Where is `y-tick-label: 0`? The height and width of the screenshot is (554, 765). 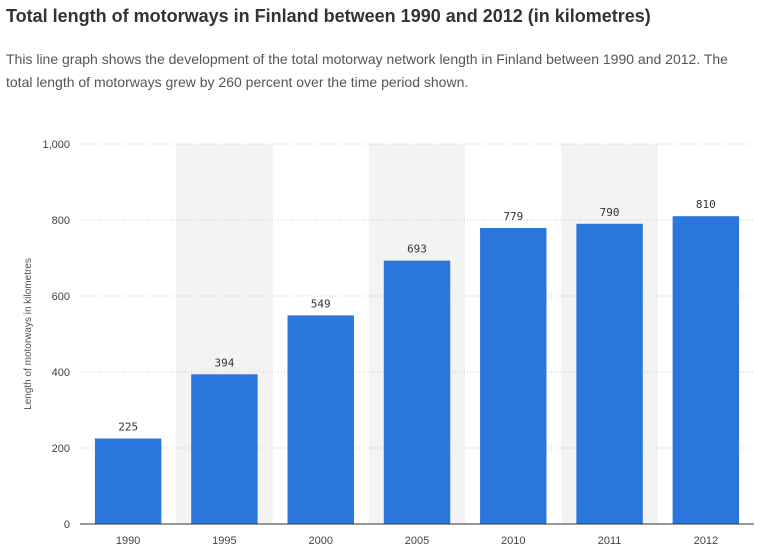 y-tick-label: 0 is located at coordinates (67, 525).